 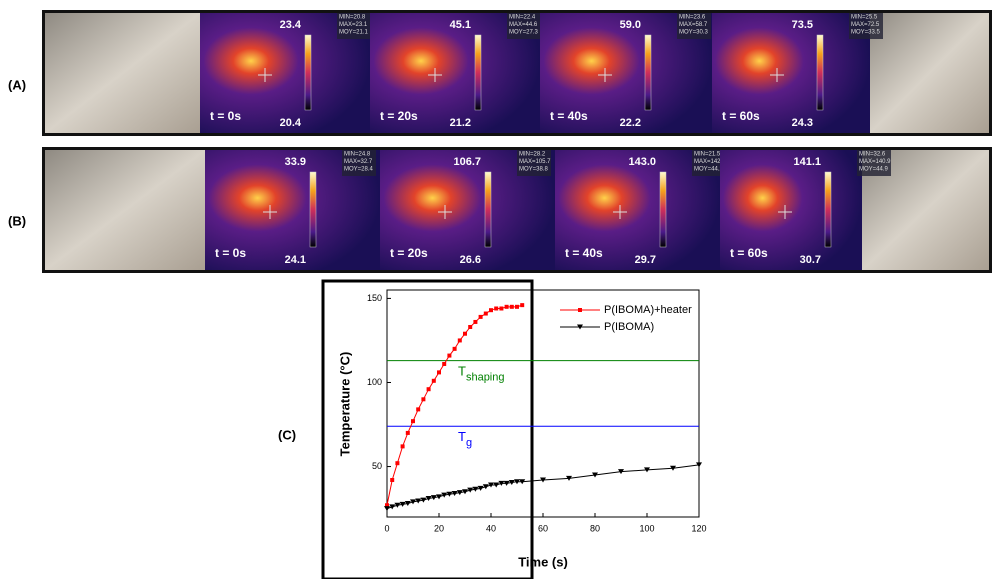 What do you see at coordinates (866, 33) in the screenshot?
I see `stats-text: MOY=33.5` at bounding box center [866, 33].